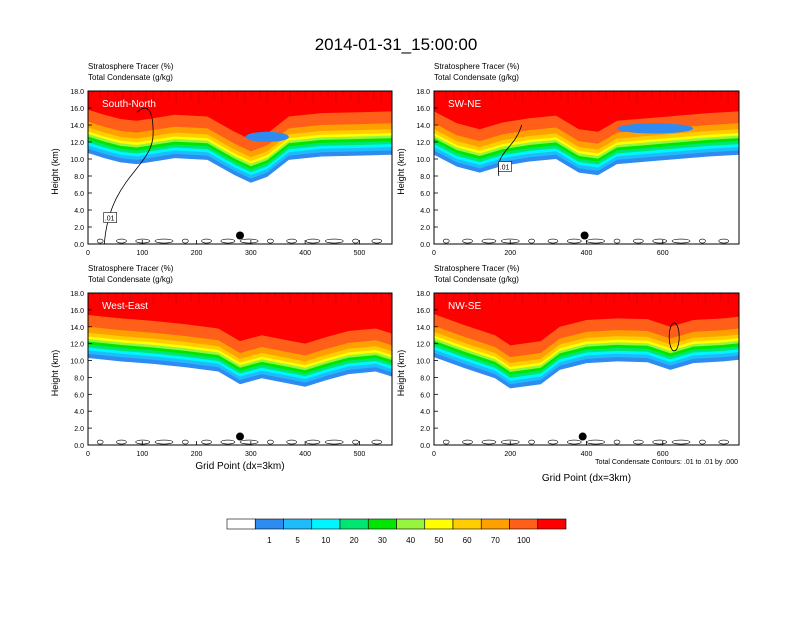  I want to click on plot-area, so click(240, 369).